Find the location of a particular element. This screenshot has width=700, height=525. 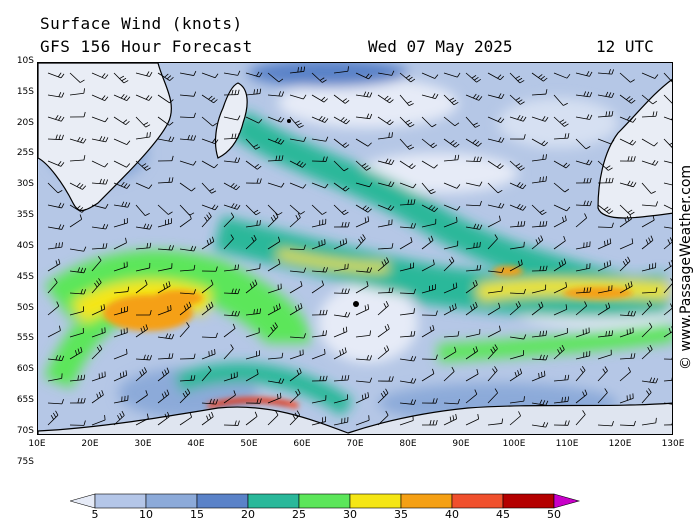

lon-label: 40E is located at coordinates (196, 444).